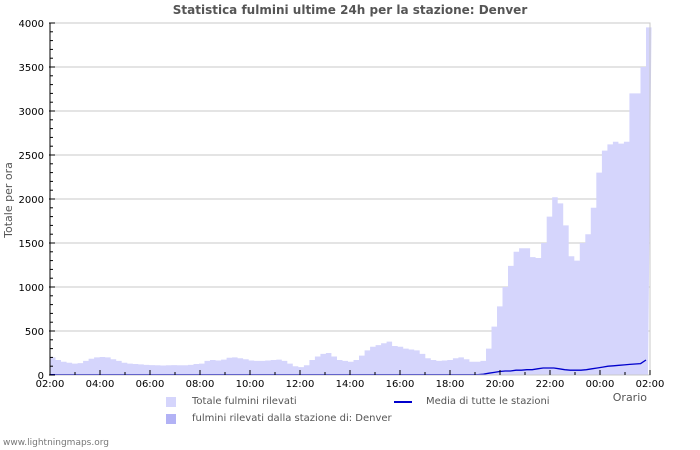 The width and height of the screenshot is (700, 450). Describe the element at coordinates (250, 384) in the screenshot. I see `x-tick-label: 10:00` at that location.